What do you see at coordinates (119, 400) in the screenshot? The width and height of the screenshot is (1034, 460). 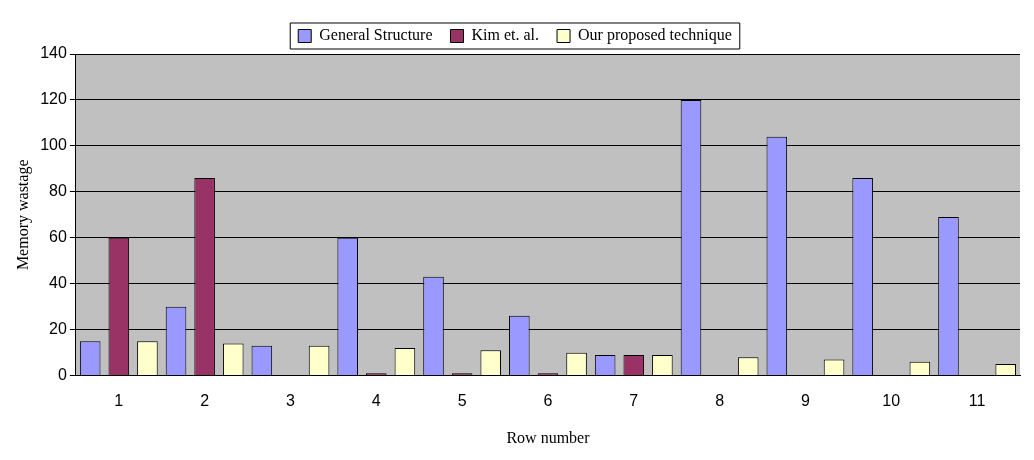 I see `x-tick-label: 1` at bounding box center [119, 400].